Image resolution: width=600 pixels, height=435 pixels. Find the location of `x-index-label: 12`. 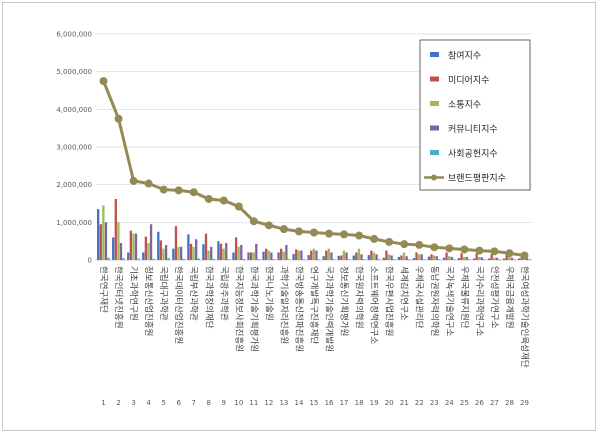

x-index-label: 12 is located at coordinates (268, 403).